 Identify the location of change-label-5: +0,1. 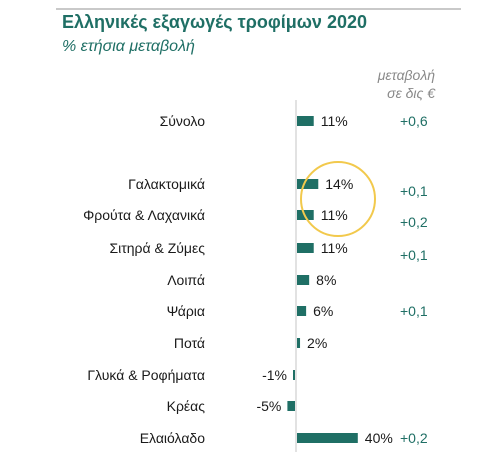
(414, 311).